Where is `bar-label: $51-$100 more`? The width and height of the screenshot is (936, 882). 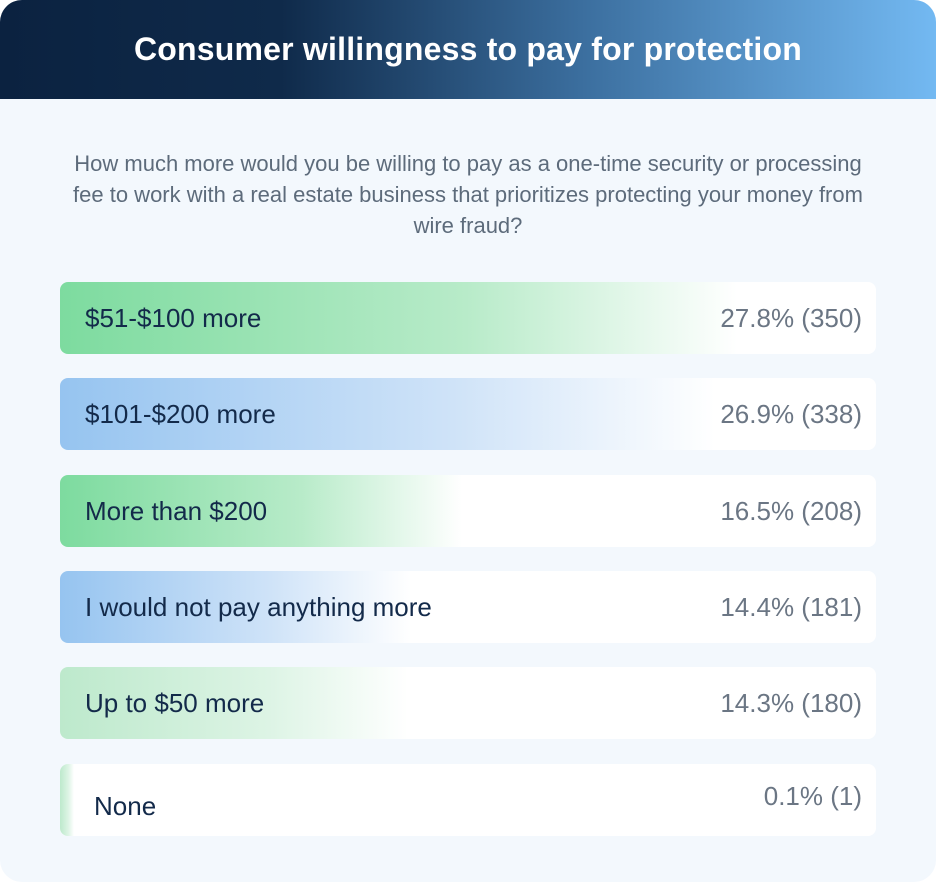 bar-label: $51-$100 more is located at coordinates (173, 318).